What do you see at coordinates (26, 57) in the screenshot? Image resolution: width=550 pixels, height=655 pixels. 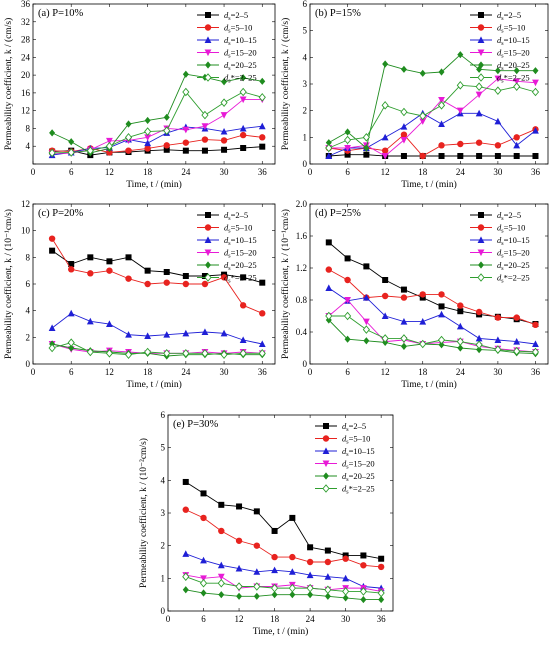 I see `y-tick-label: 24` at bounding box center [26, 57].